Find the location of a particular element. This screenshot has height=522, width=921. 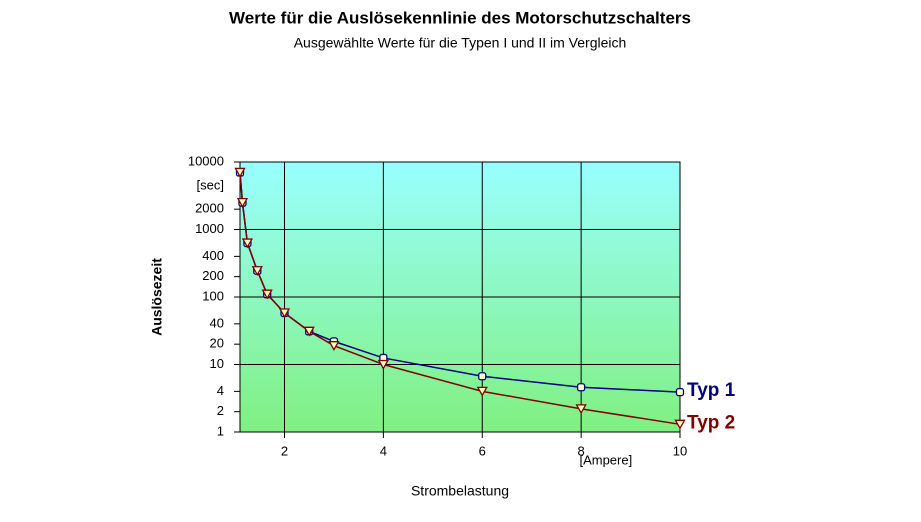

y-tick-label: 4 is located at coordinates (220, 390).